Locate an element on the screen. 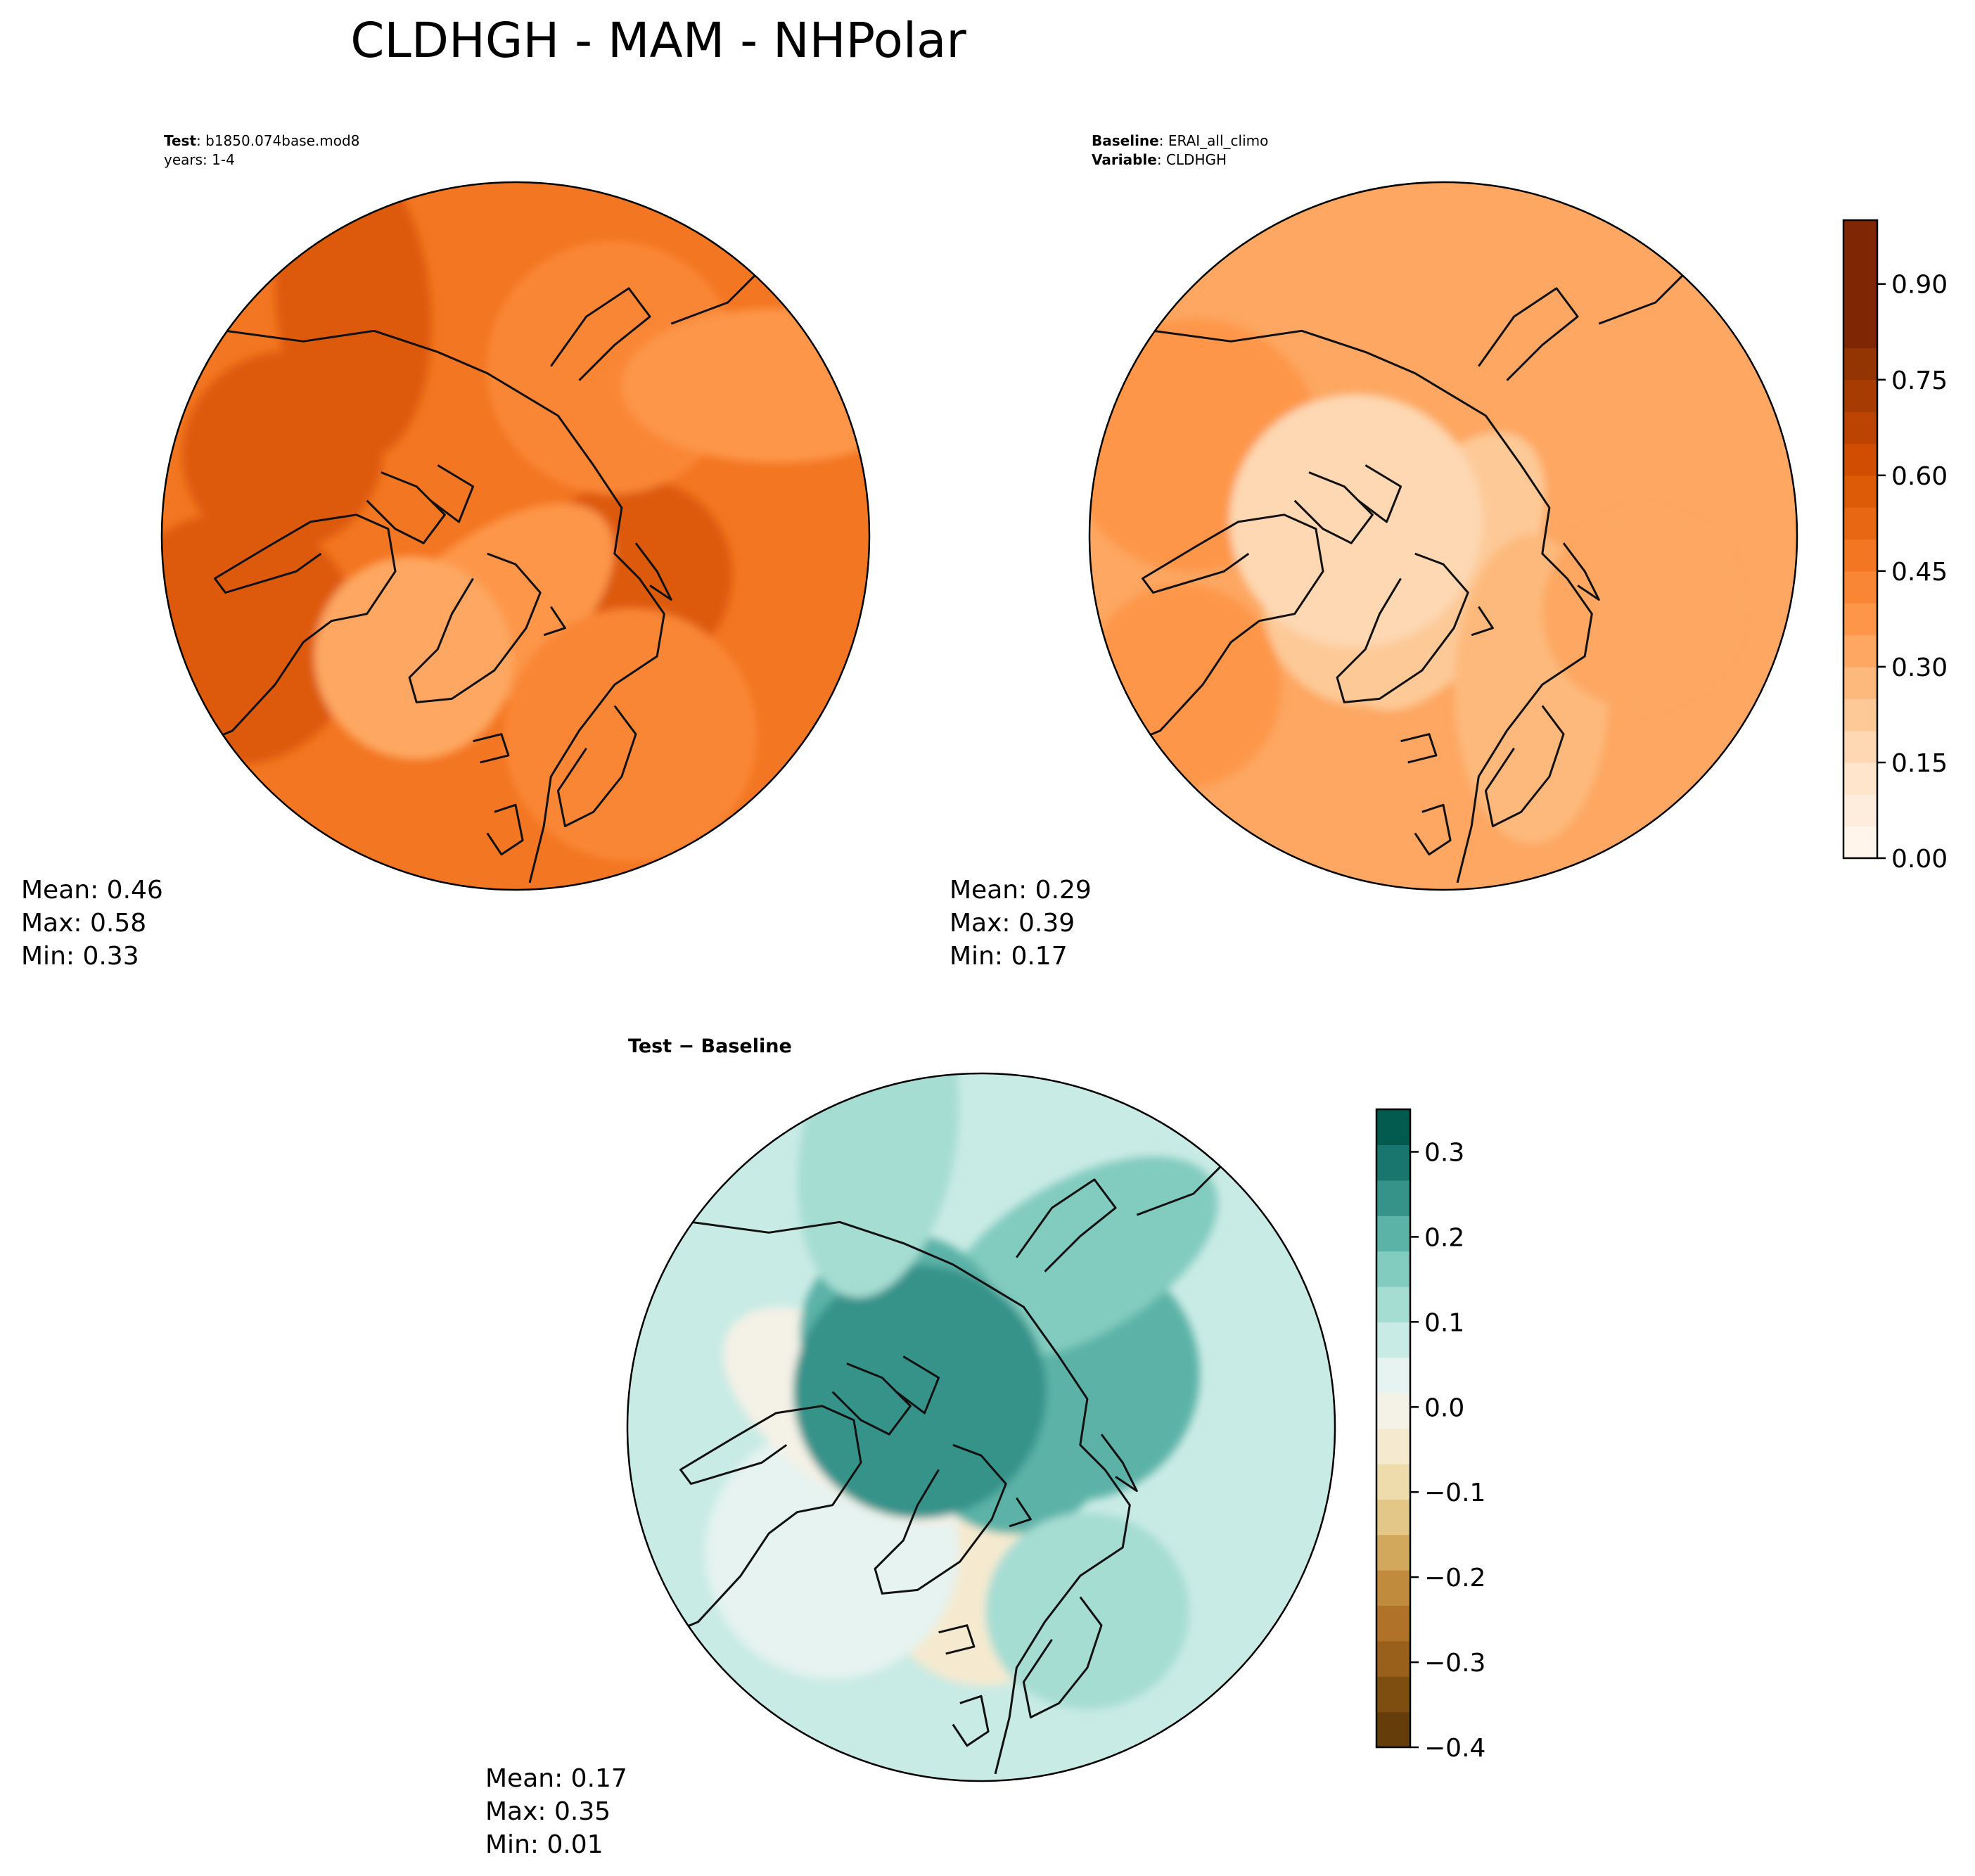 This screenshot has width=1975, height=1876. baseline-map-boundary is located at coordinates (1443, 536).